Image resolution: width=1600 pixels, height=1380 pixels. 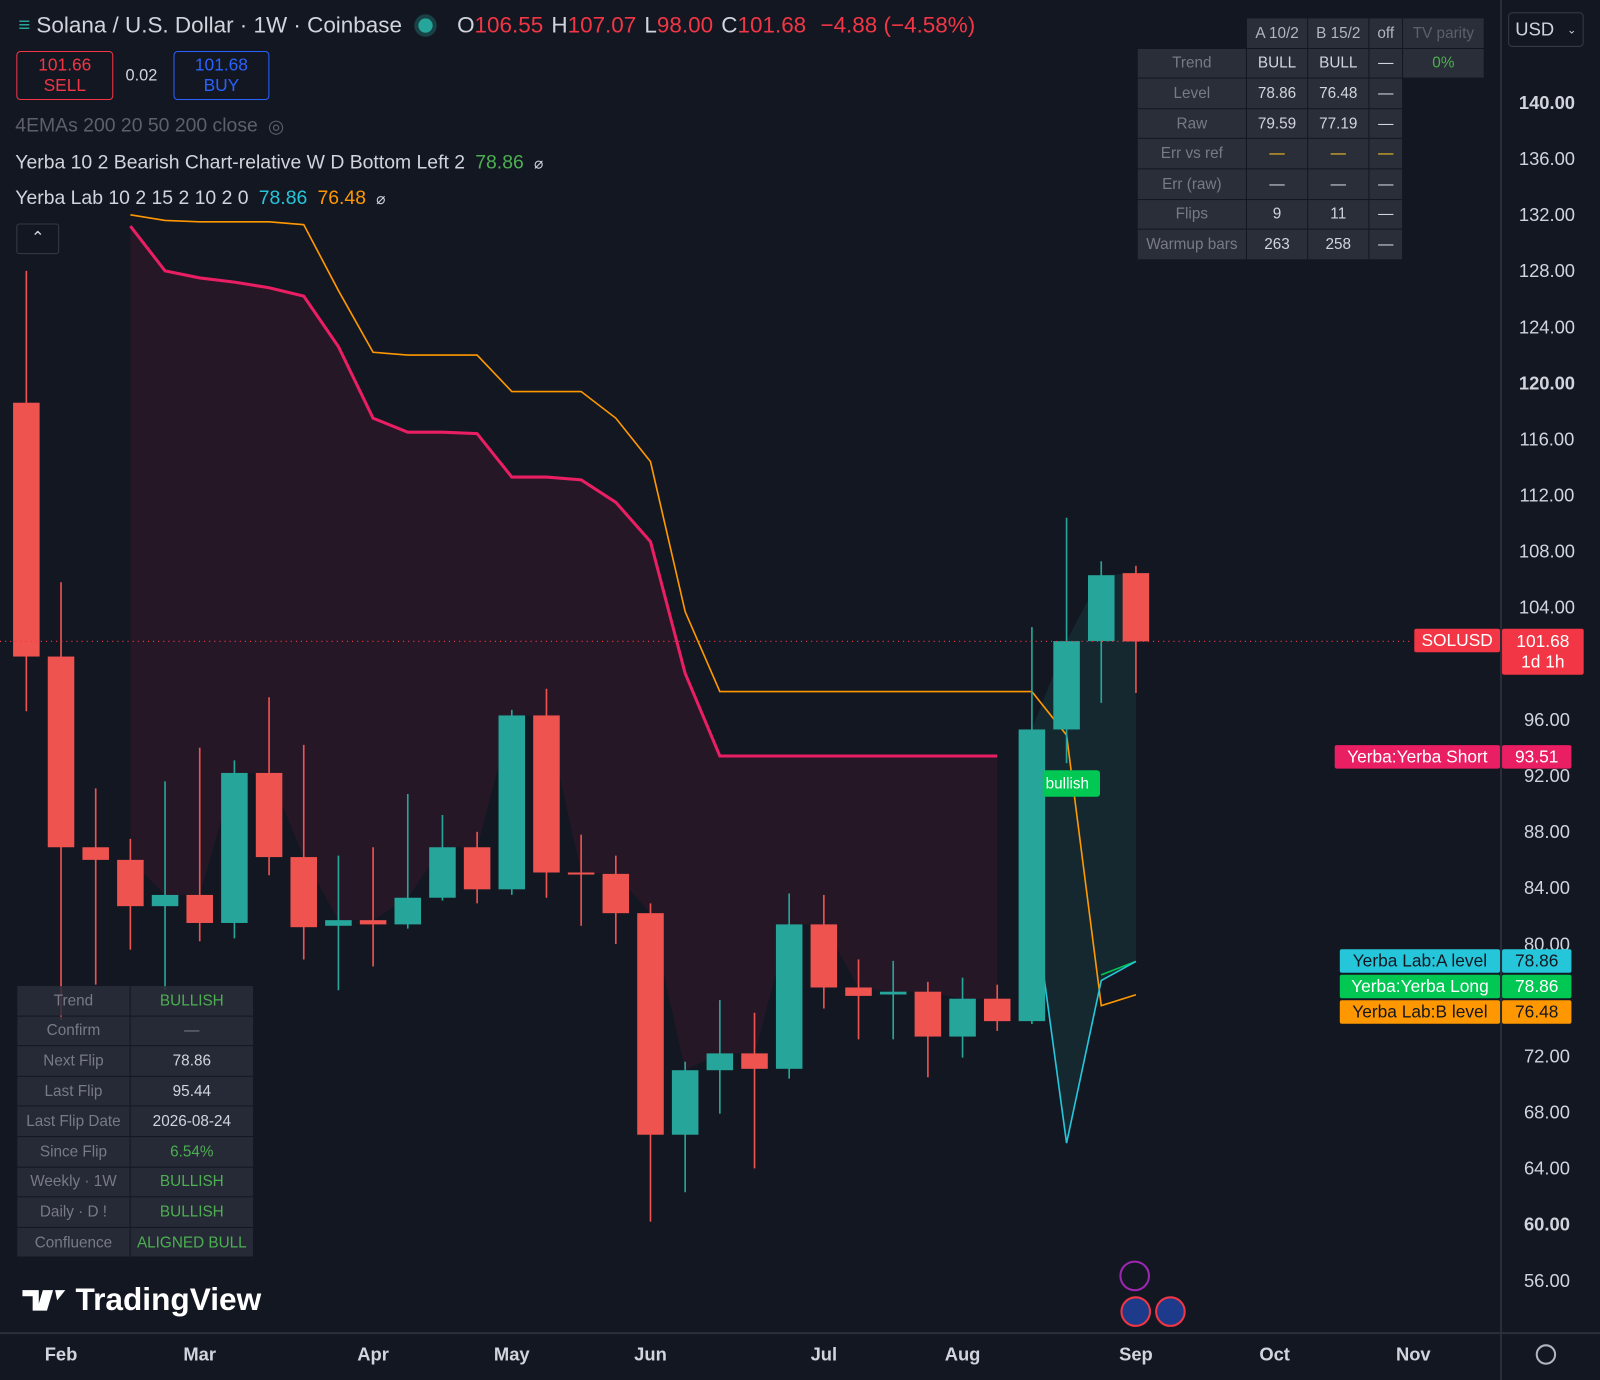 I want to click on table-cell: 258, so click(x=1338, y=244).